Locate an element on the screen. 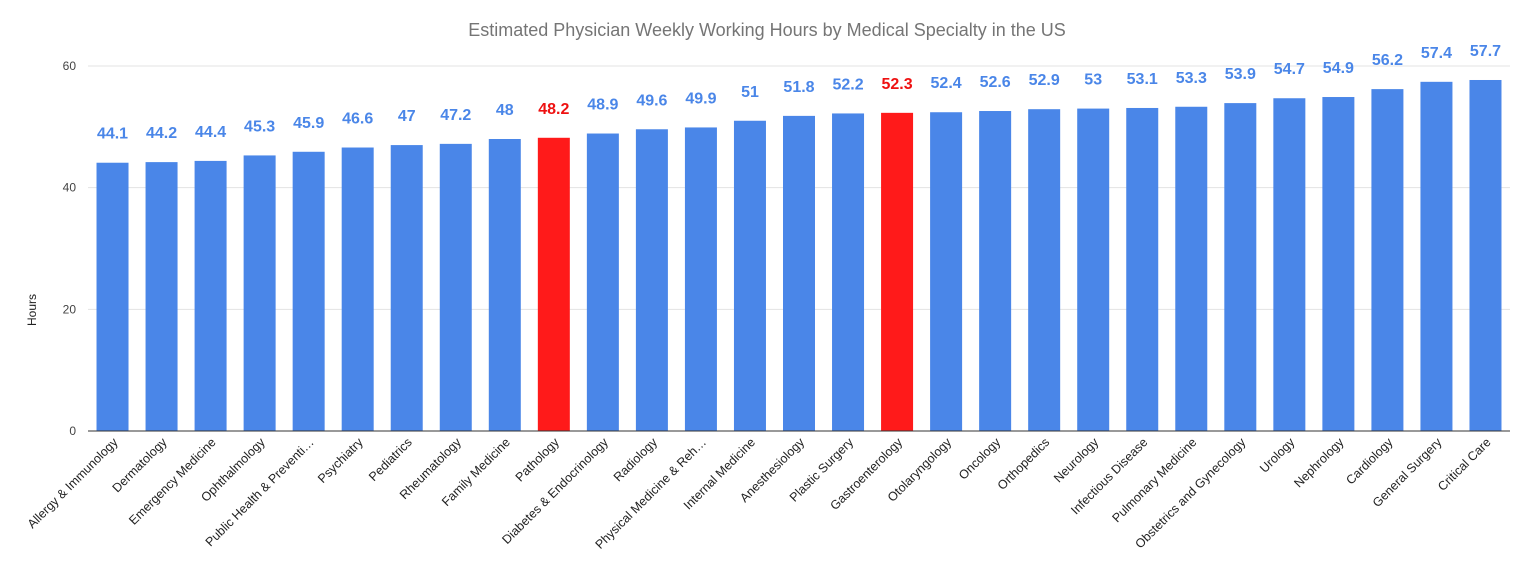 The width and height of the screenshot is (1536, 585). data-label: 53.9 is located at coordinates (1240, 74).